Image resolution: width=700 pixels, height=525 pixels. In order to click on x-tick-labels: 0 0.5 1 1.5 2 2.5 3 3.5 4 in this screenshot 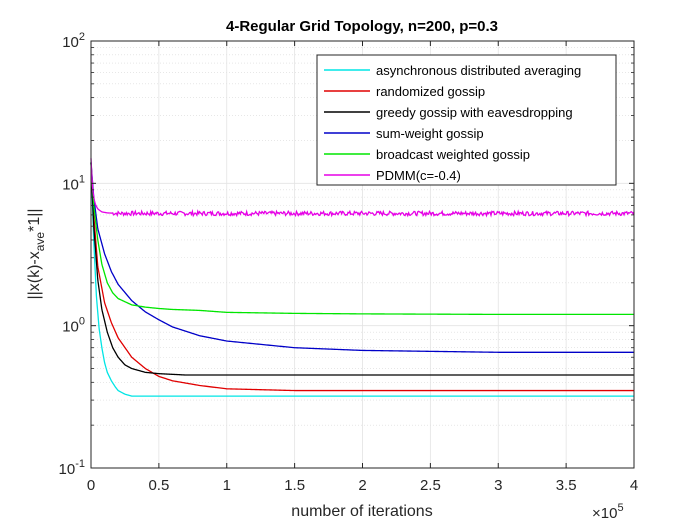, I will do `click(362, 485)`.